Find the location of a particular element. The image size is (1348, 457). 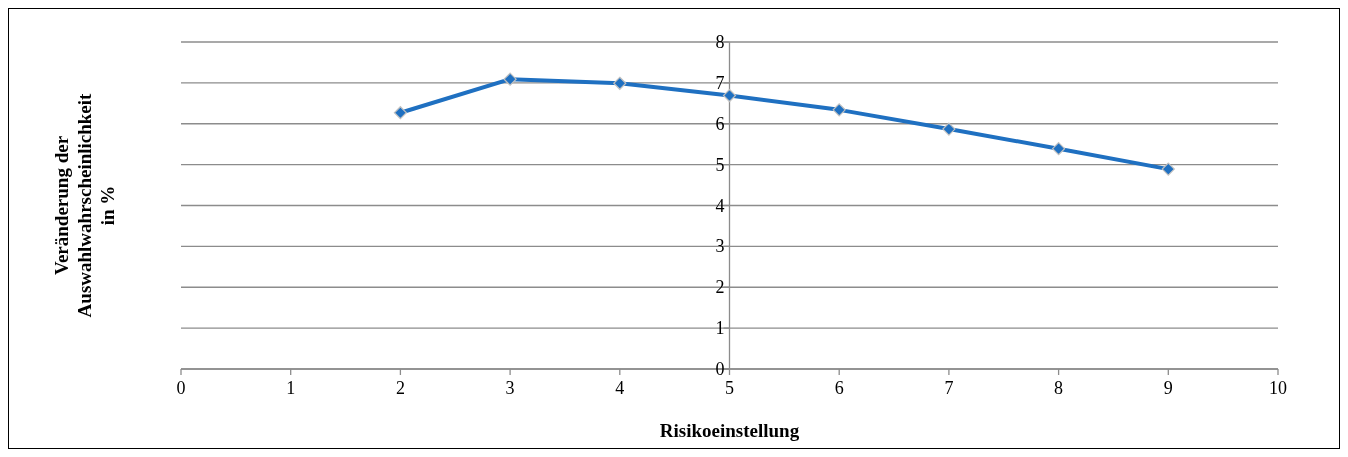

y-tick-label: 8 is located at coordinates (720, 42).